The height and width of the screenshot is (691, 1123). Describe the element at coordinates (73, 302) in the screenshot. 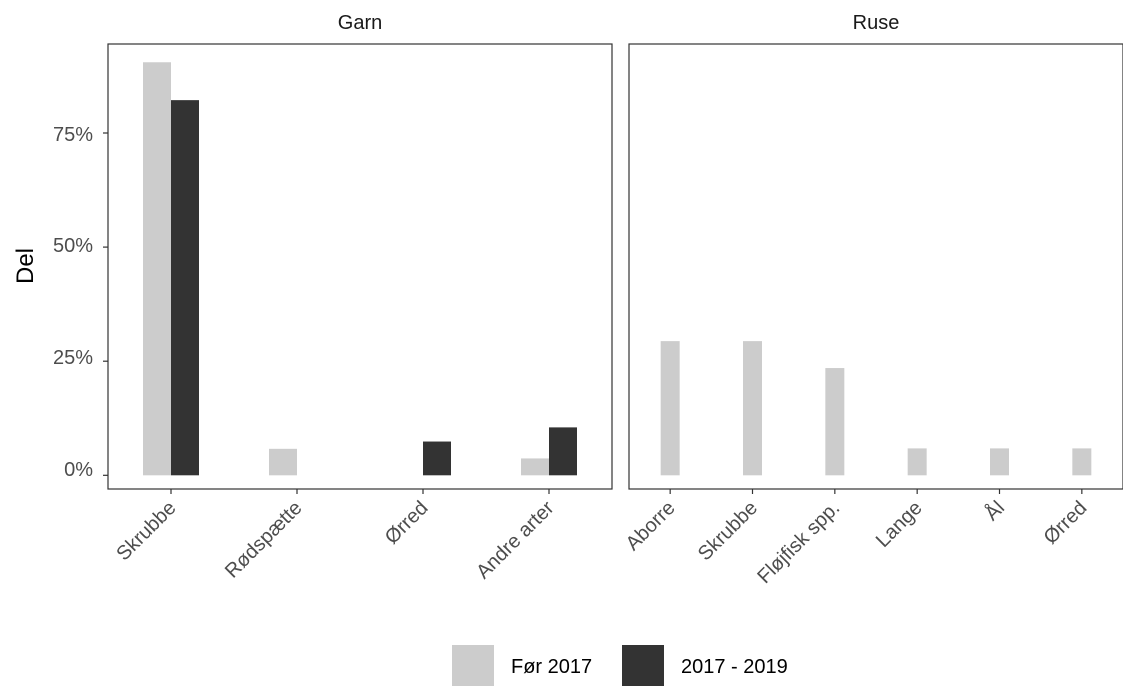

I see `y-axis: 0% 25% 50% 75%` at that location.